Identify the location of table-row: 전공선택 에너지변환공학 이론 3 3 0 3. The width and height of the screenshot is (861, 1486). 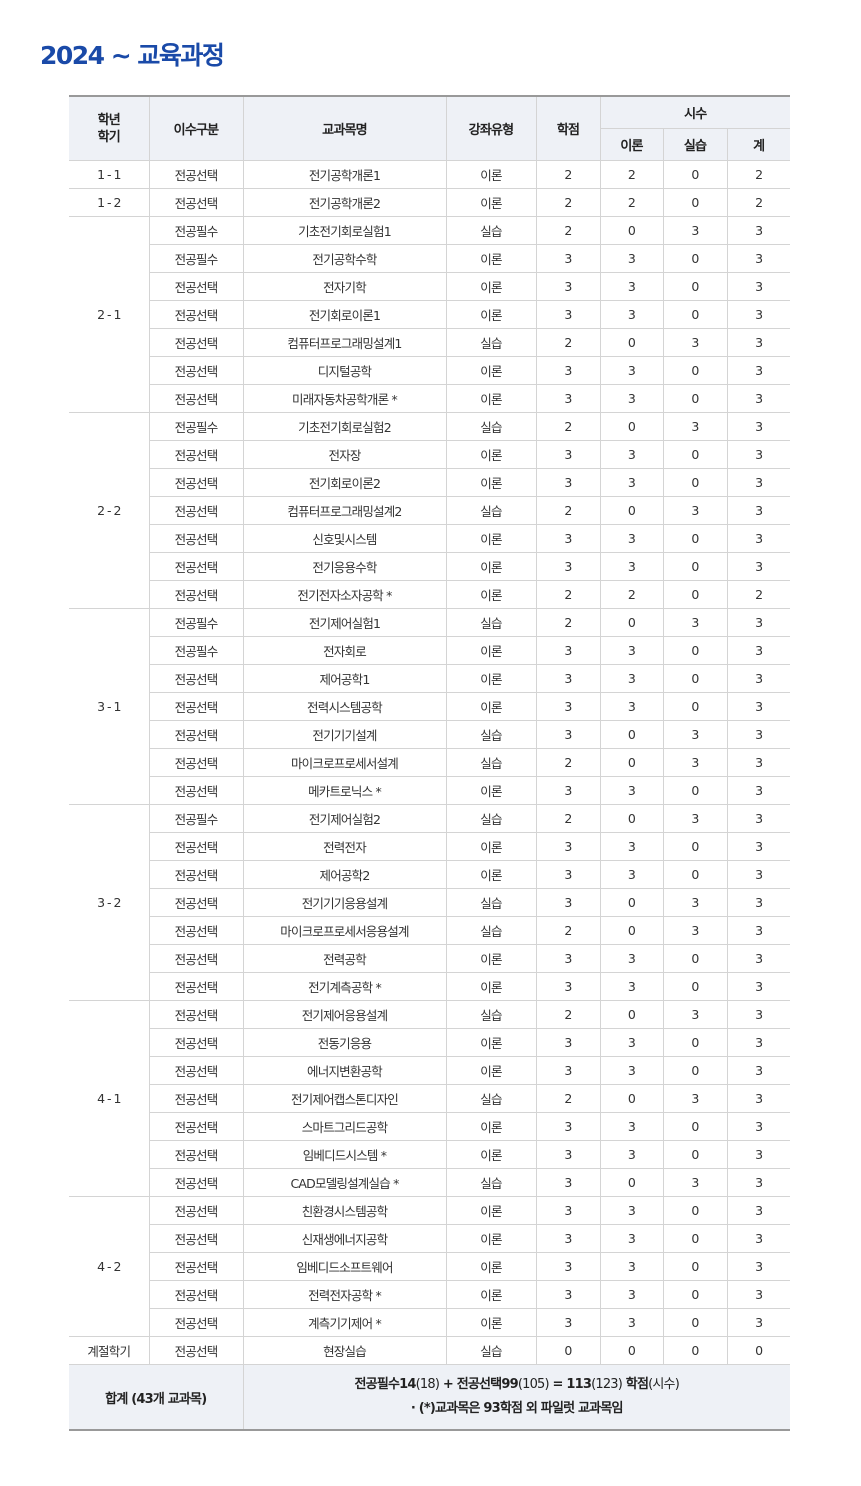
(429, 1070).